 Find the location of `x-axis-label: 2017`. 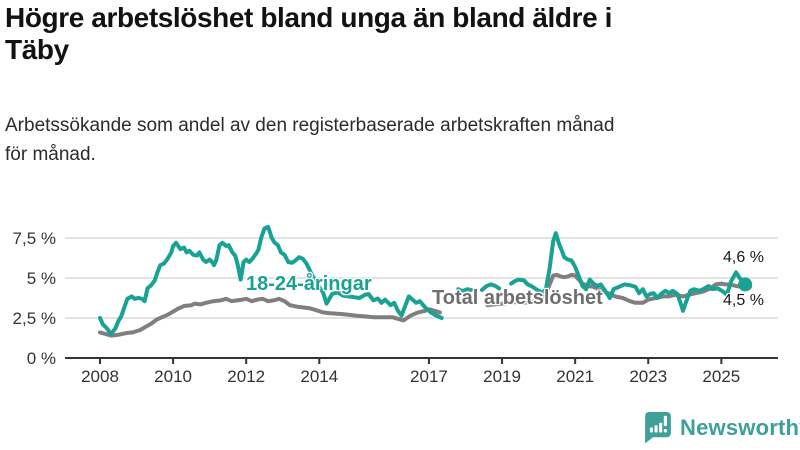

x-axis-label: 2017 is located at coordinates (429, 376).